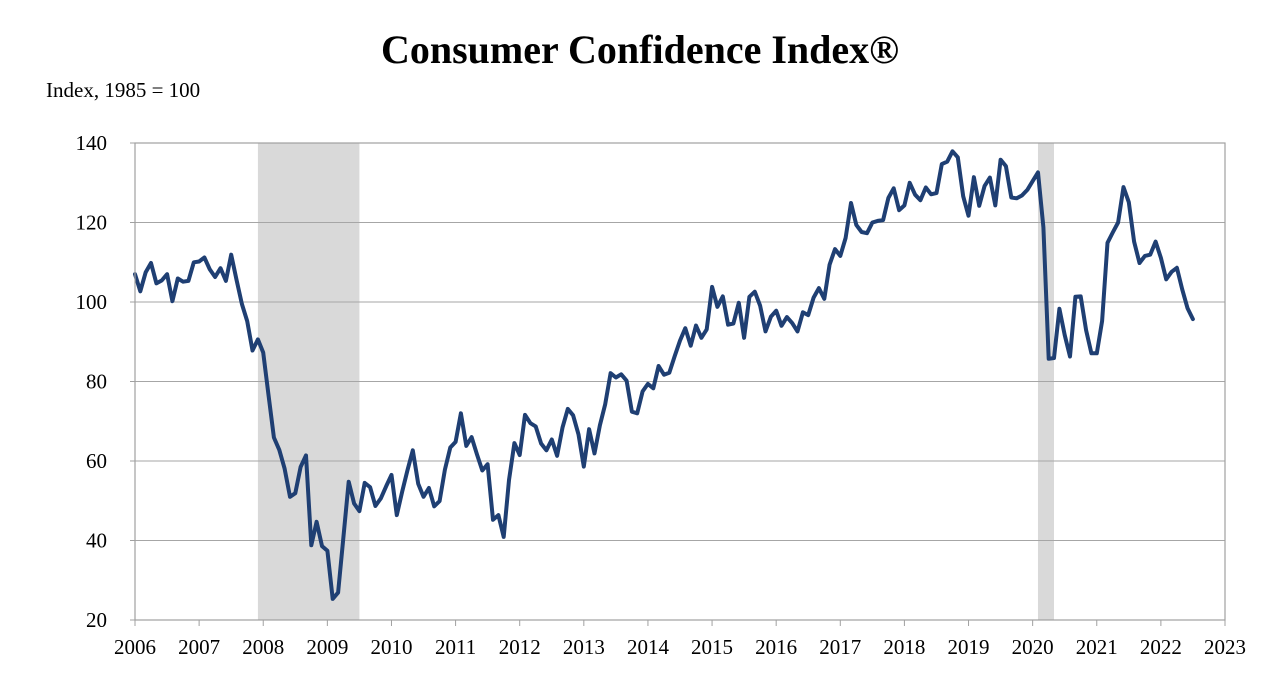 Image resolution: width=1280 pixels, height=678 pixels. I want to click on x-tick-label-2023: 2023, so click(1225, 647).